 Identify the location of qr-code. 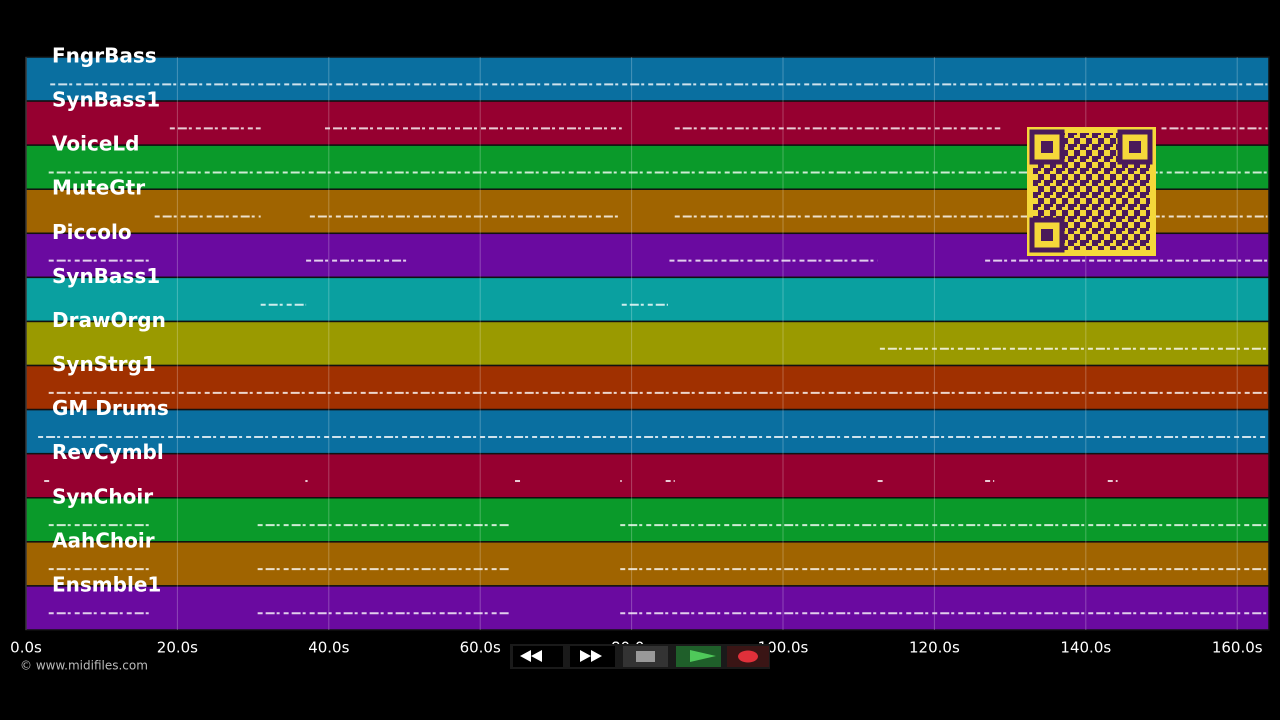
(1091, 191).